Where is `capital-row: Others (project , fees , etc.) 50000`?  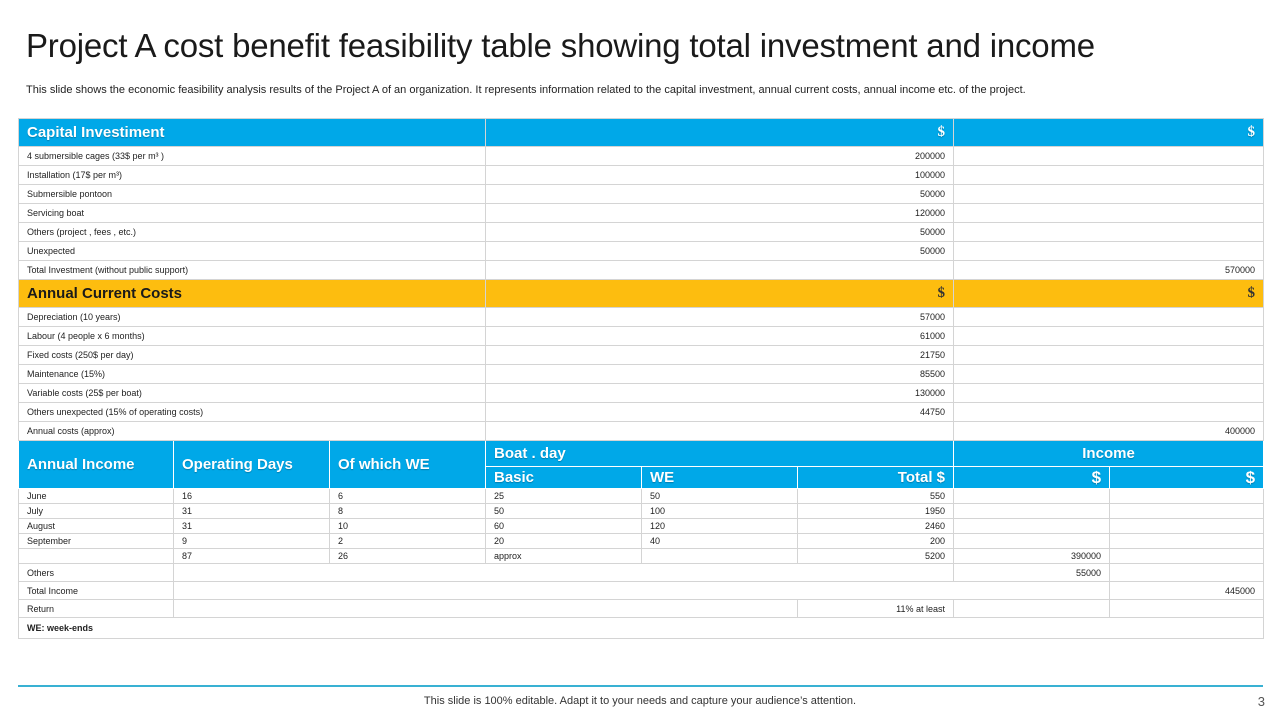 capital-row: Others (project , fees , etc.) 50000 is located at coordinates (641, 232).